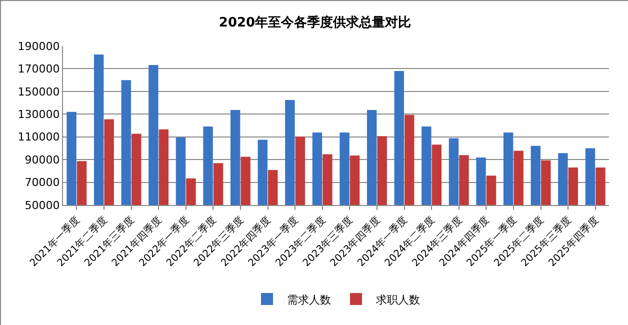 This screenshot has width=628, height=325. I want to click on y-tick-label: 90000, so click(42, 159).